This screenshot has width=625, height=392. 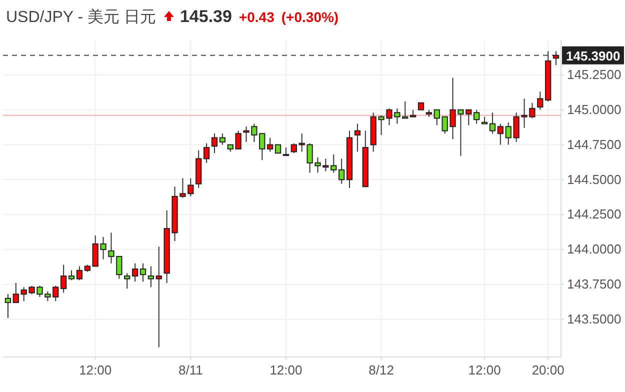 I want to click on text: (+0.30%), so click(x=310, y=17).